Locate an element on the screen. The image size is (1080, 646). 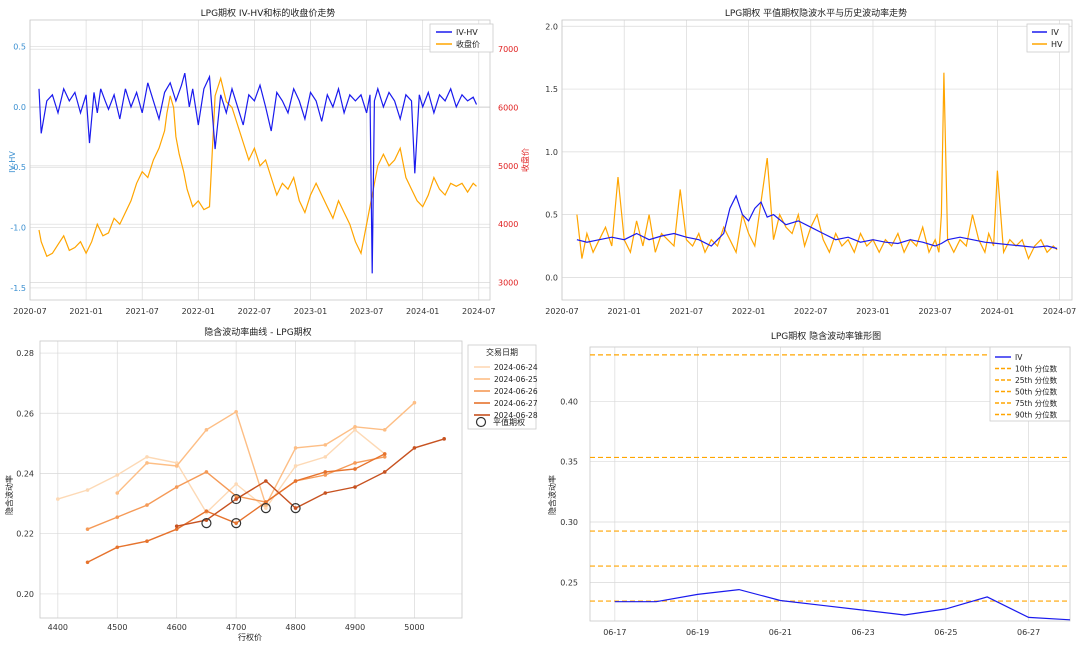
x-tick-label: 4500 is located at coordinates (117, 627).